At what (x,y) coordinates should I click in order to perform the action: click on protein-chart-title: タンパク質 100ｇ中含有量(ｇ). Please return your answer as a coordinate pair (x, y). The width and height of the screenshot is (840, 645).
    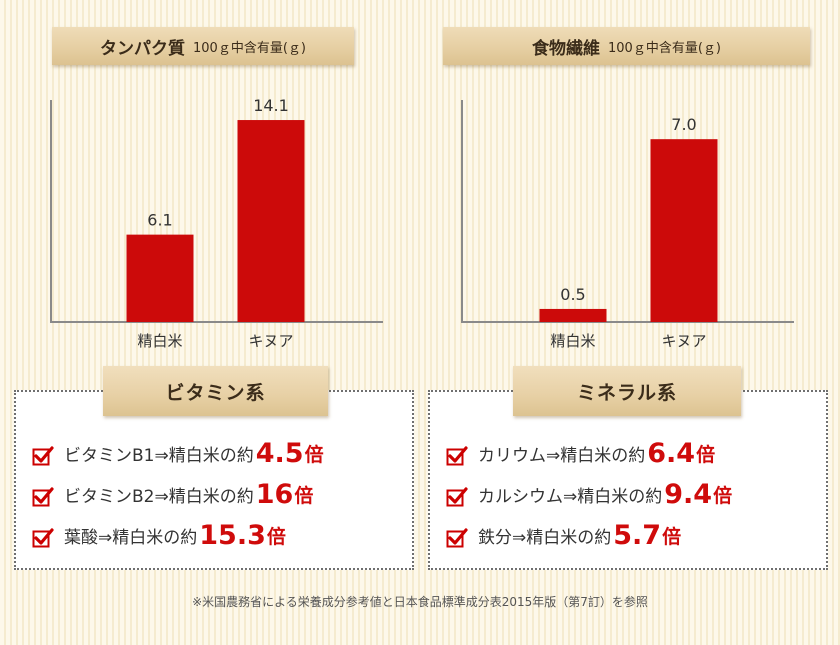
    Looking at the image, I should click on (203, 46).